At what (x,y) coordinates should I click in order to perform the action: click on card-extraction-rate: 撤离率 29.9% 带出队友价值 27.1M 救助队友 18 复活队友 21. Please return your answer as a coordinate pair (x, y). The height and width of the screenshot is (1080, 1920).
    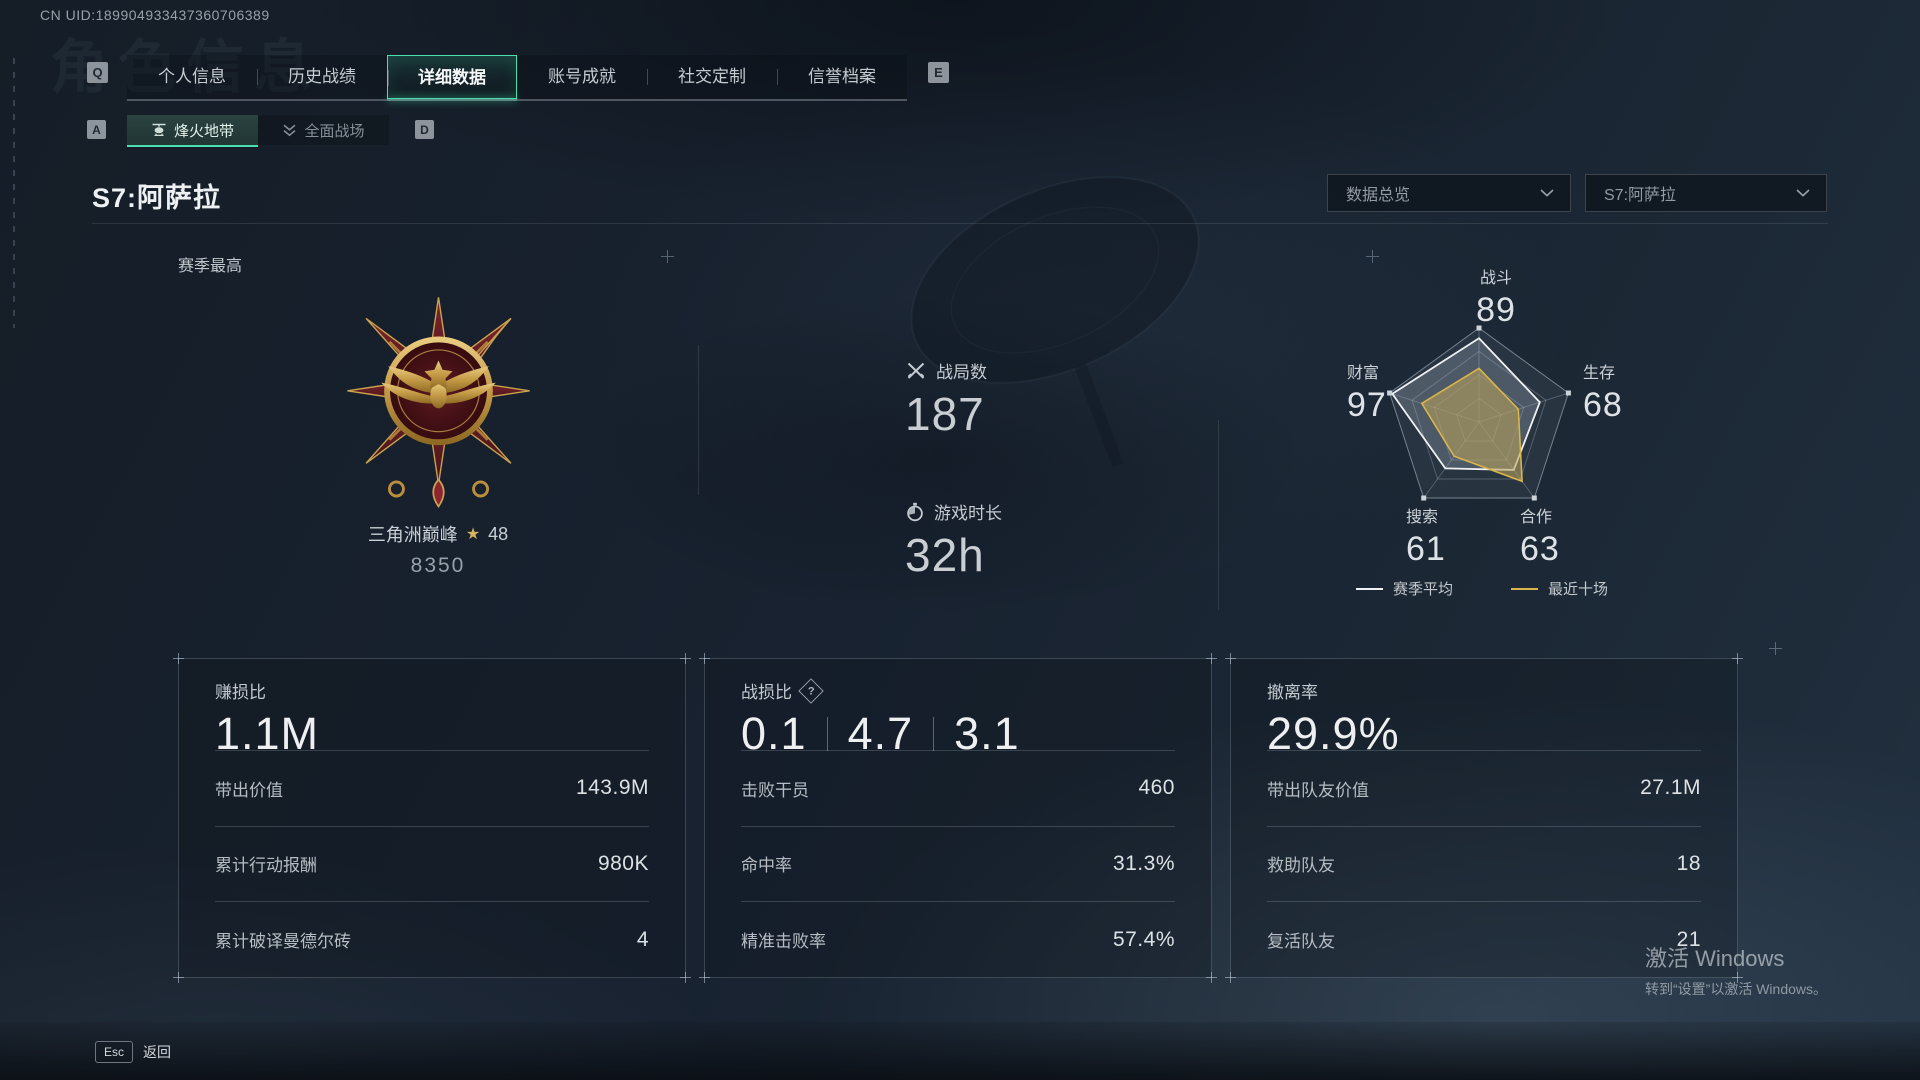
    Looking at the image, I should click on (1484, 818).